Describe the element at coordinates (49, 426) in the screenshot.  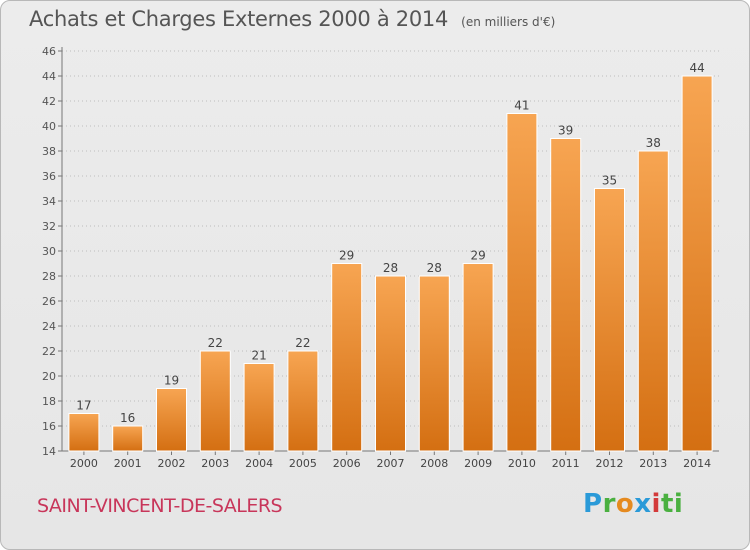
I see `y-tick-label: 16` at that location.